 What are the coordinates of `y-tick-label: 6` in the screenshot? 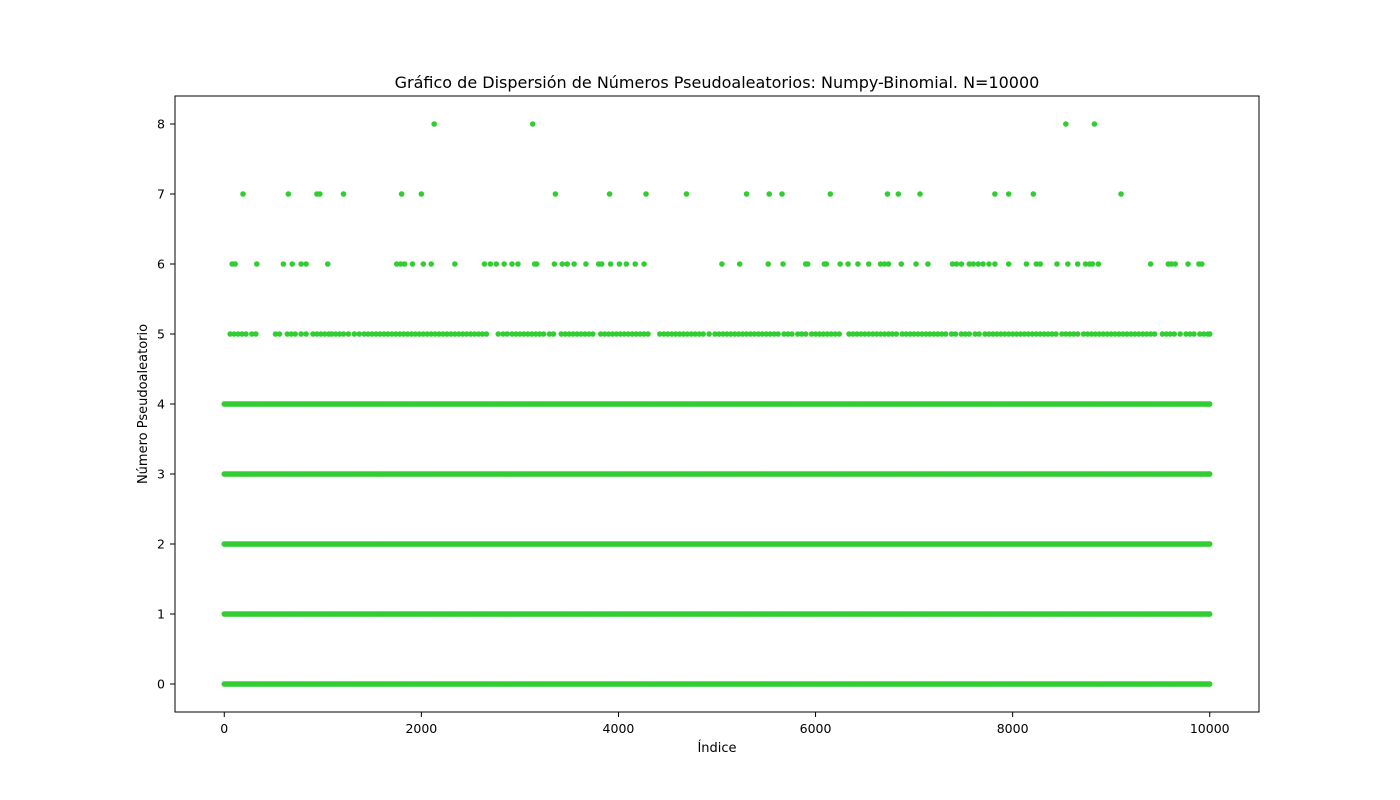 It's located at (161, 264).